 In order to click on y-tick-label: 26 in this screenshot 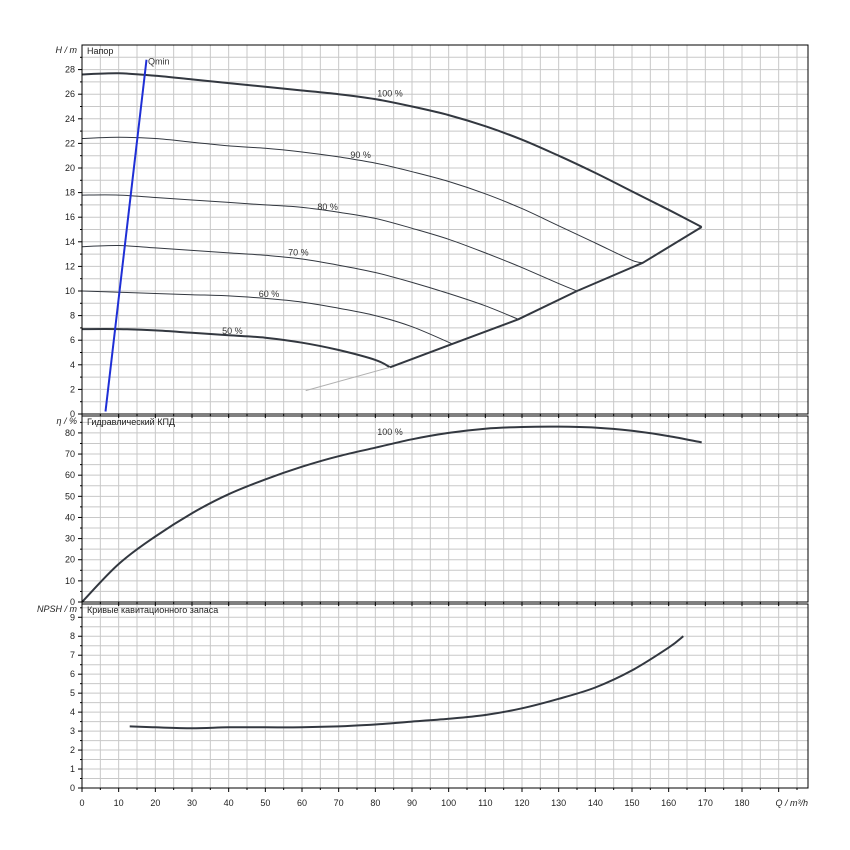, I will do `click(70, 94)`.